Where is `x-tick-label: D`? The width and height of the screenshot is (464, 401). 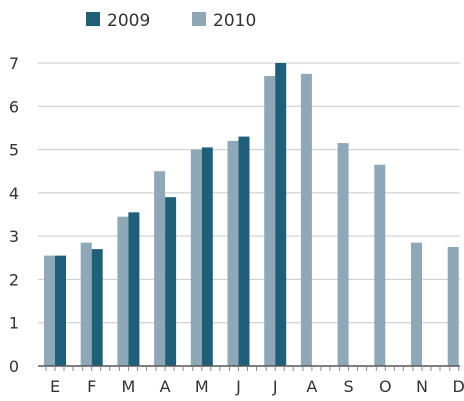
x-tick-label: D is located at coordinates (458, 386).